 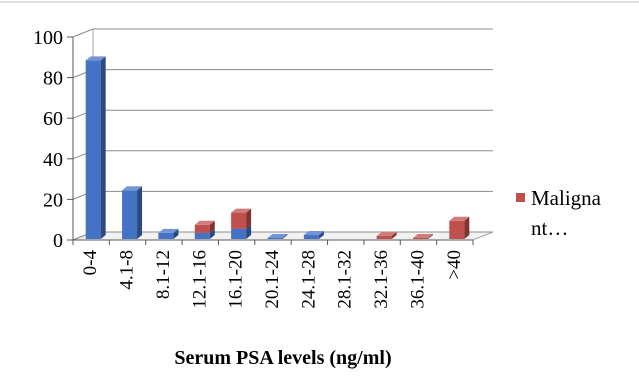 What do you see at coordinates (90, 263) in the screenshot?
I see `x-tick-label: 0-4` at bounding box center [90, 263].